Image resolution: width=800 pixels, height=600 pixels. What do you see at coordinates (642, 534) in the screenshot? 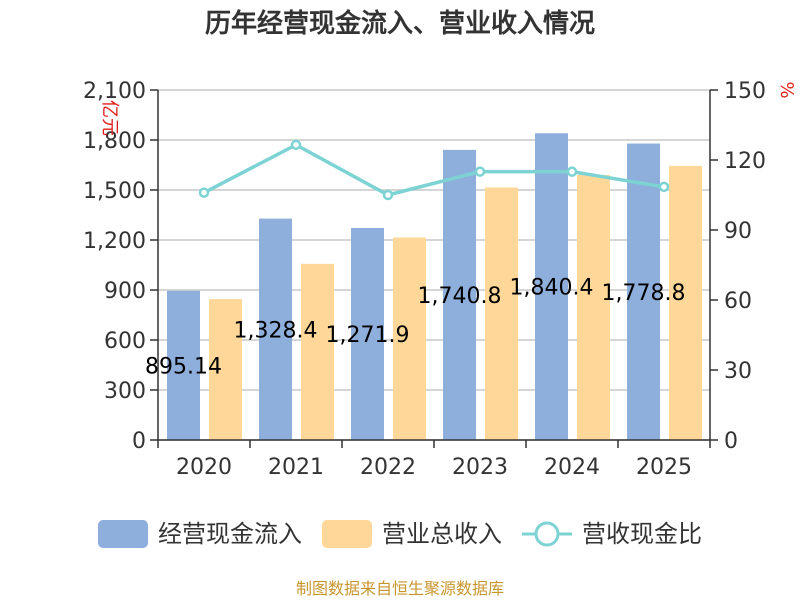
I see `legend-label-ratio: 营收现金比` at bounding box center [642, 534].